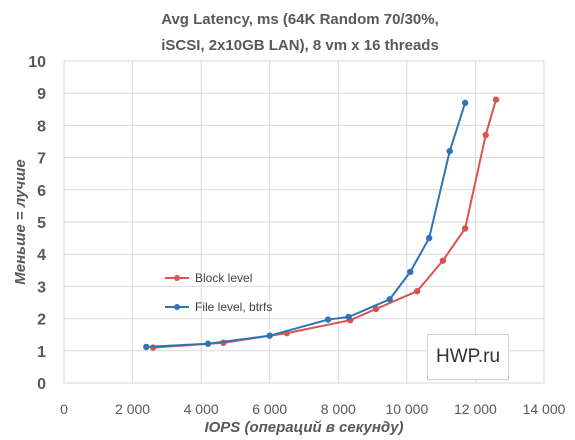 The width and height of the screenshot is (575, 440). What do you see at coordinates (41, 126) in the screenshot?
I see `y-tick-label: 8` at bounding box center [41, 126].